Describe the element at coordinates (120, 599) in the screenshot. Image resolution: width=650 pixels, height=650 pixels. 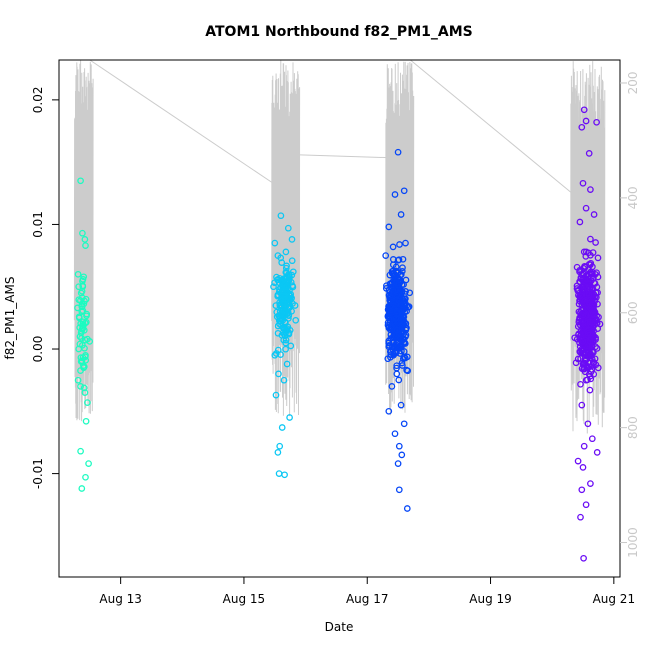
I see `x-tick-label: Aug 13` at that location.